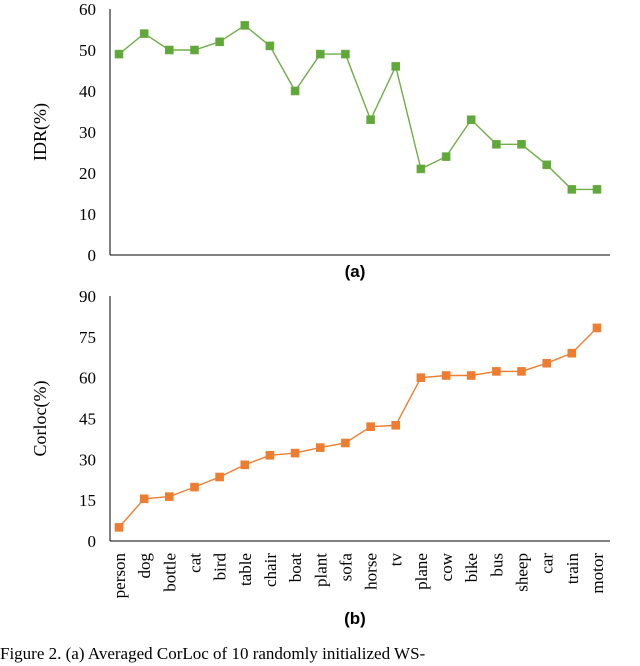  What do you see at coordinates (245, 569) in the screenshot?
I see `x-tick-label-table: table` at bounding box center [245, 569].